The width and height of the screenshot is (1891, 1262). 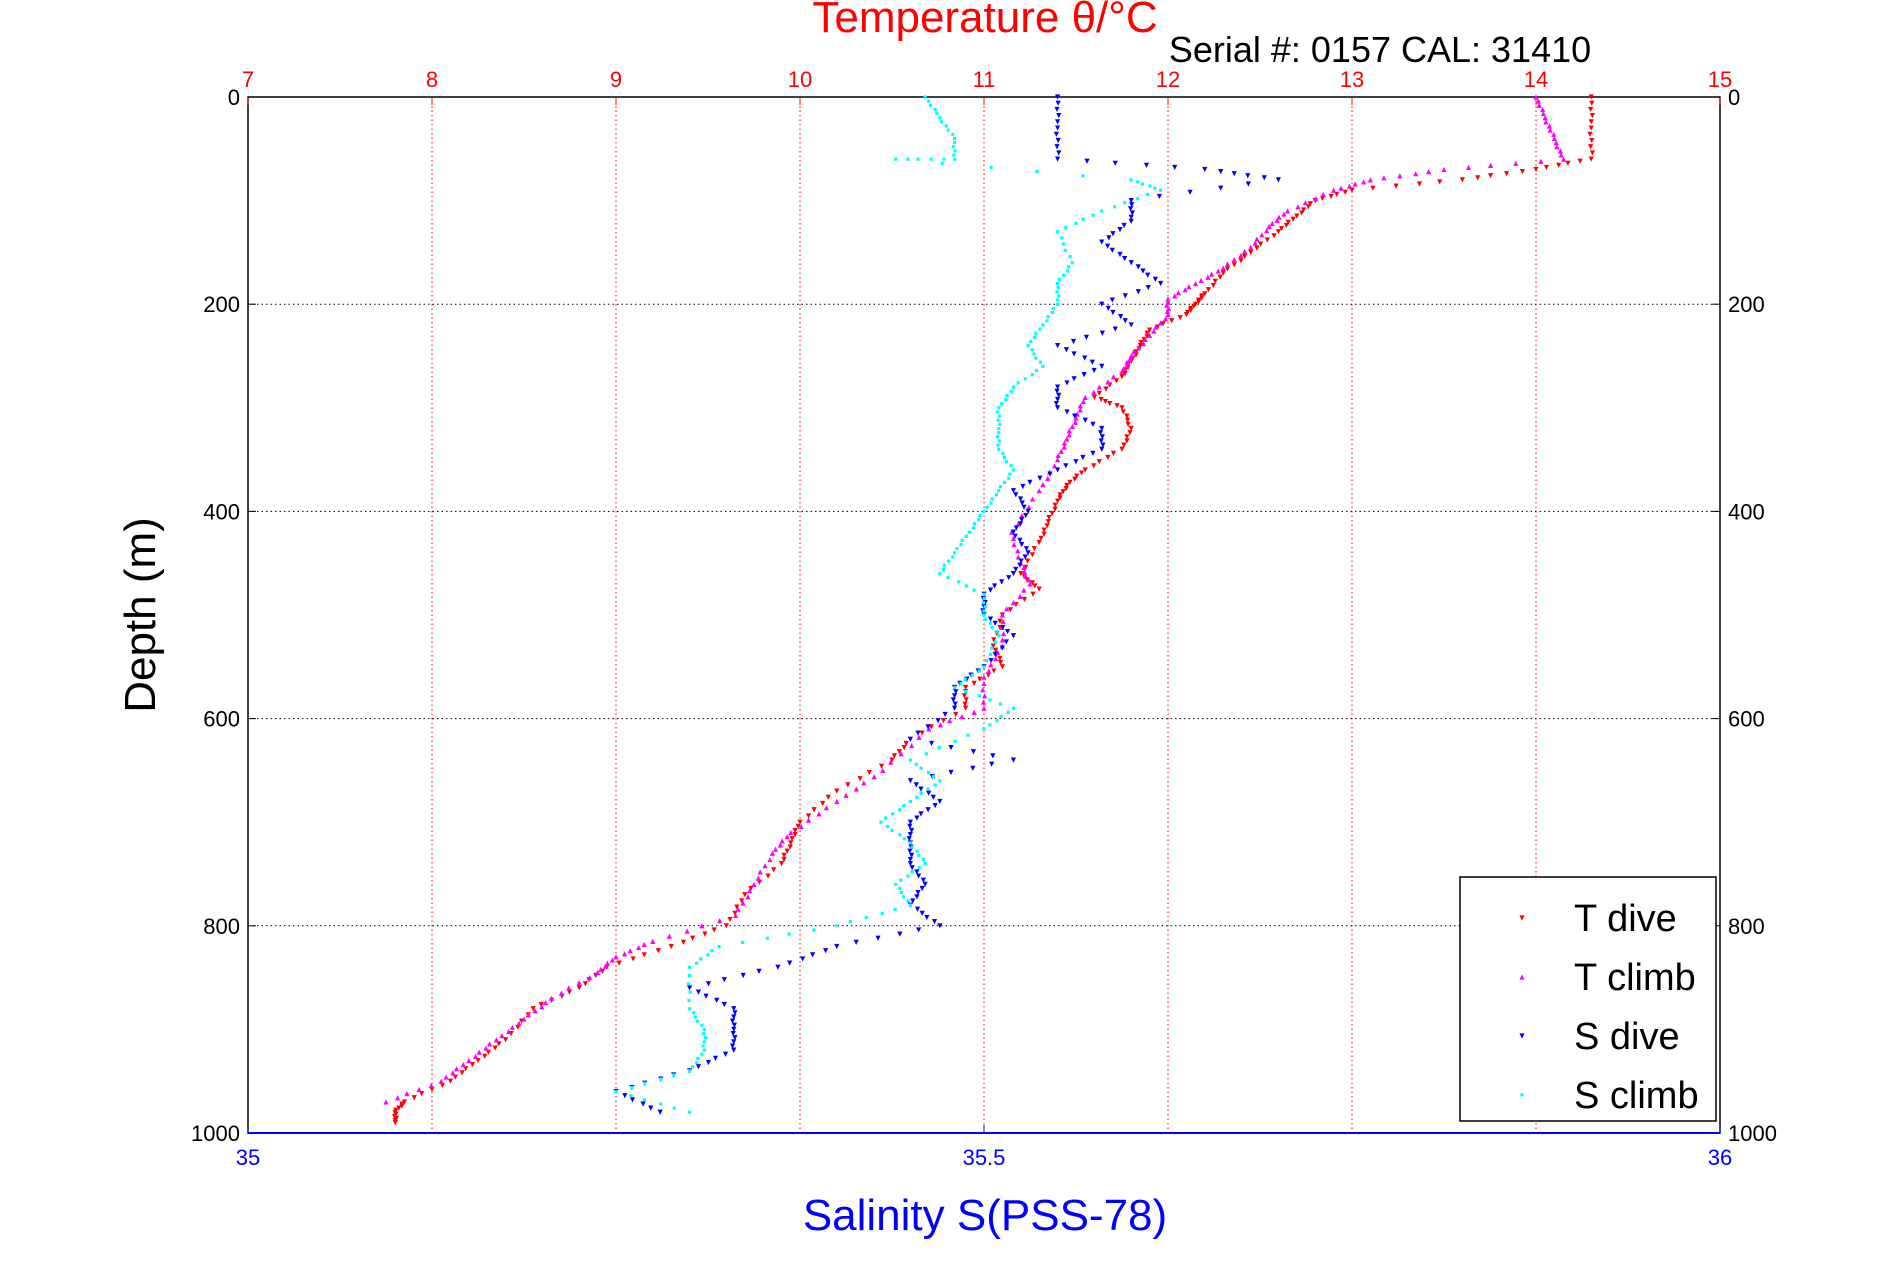 What do you see at coordinates (1746, 304) in the screenshot?
I see `depth-tick-label-right: 200` at bounding box center [1746, 304].